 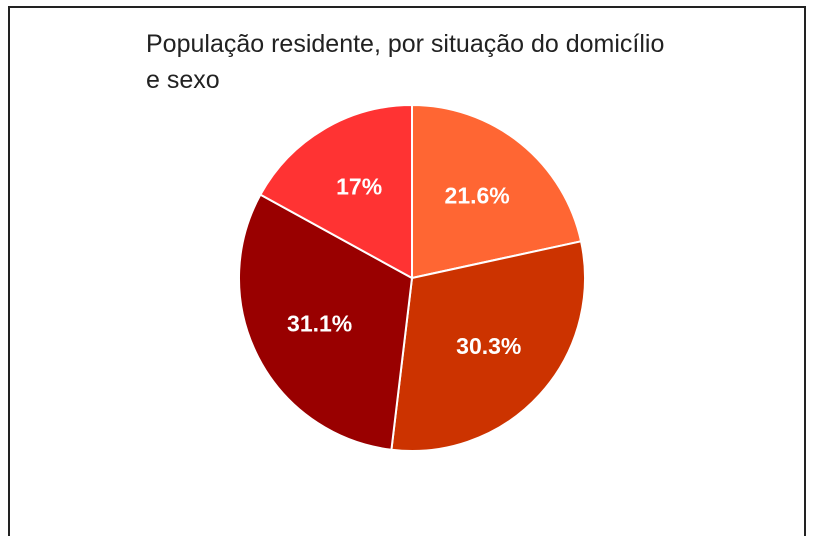 What do you see at coordinates (359, 187) in the screenshot?
I see `data-label: 17%` at bounding box center [359, 187].